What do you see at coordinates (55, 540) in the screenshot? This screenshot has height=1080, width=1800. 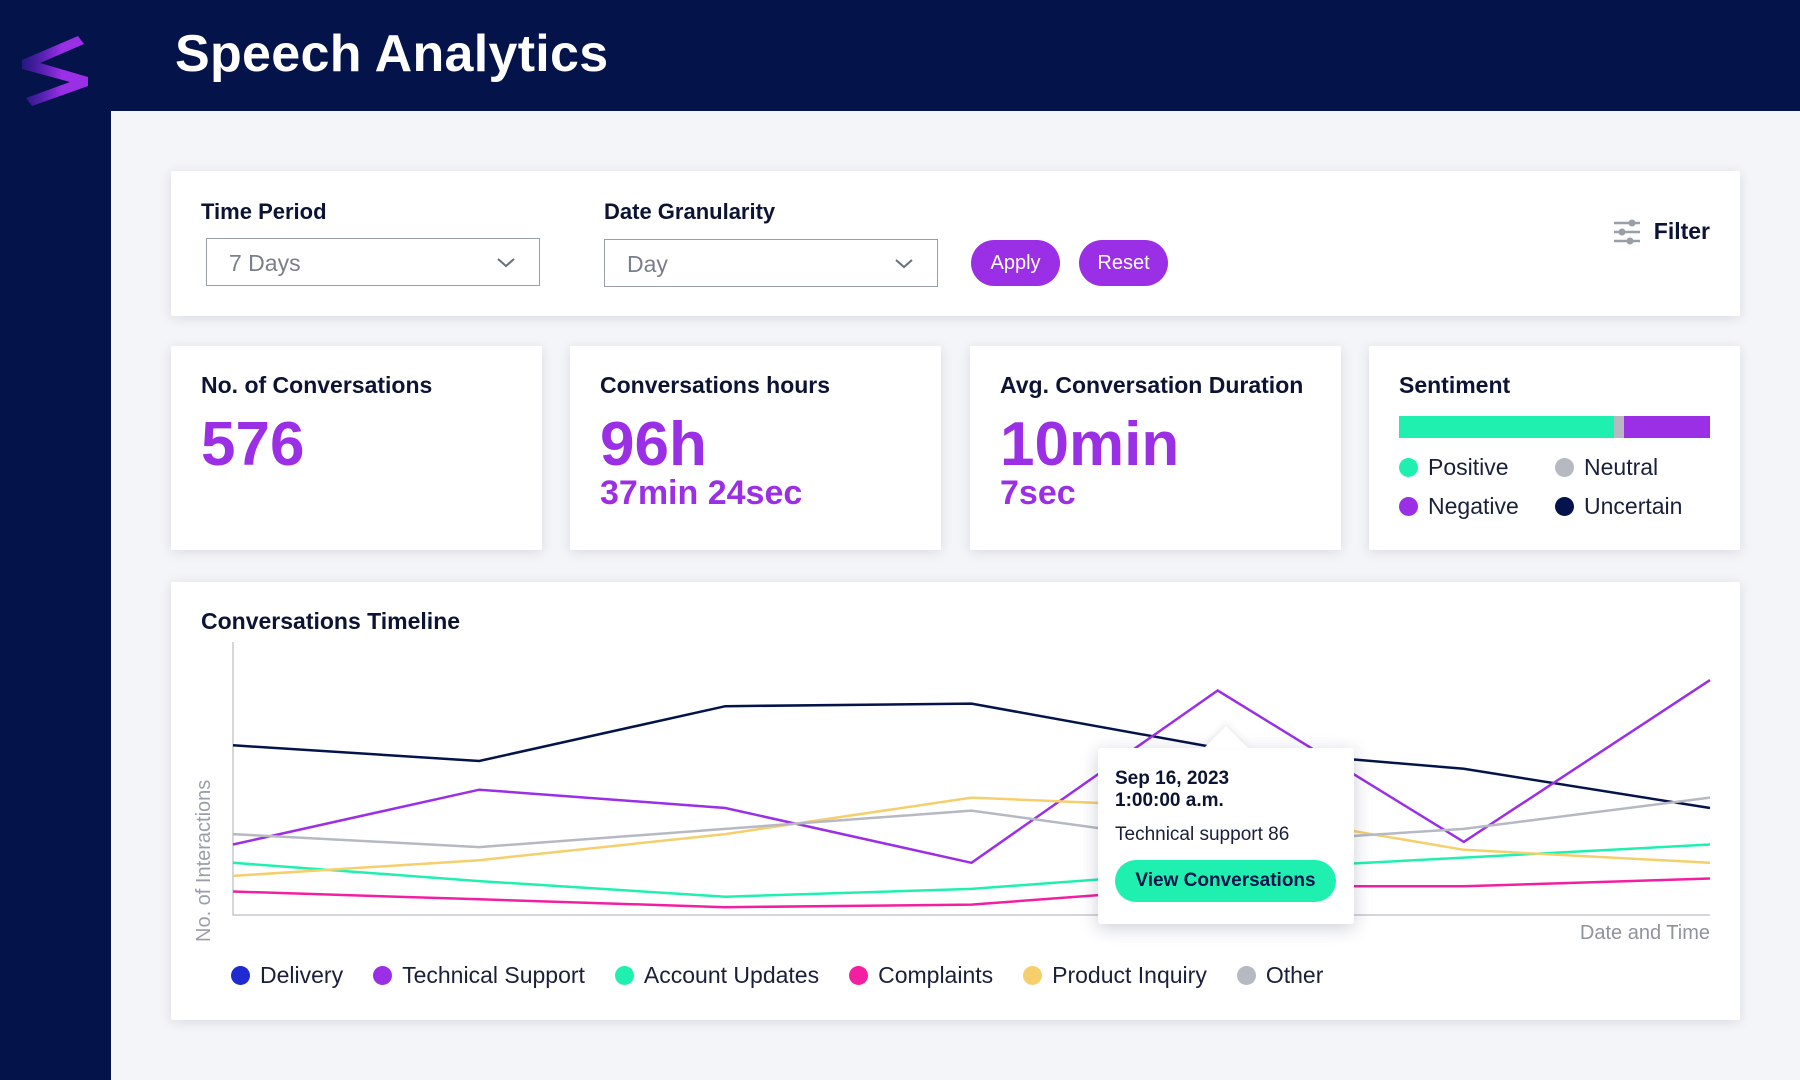 I see `sidebar` at bounding box center [55, 540].